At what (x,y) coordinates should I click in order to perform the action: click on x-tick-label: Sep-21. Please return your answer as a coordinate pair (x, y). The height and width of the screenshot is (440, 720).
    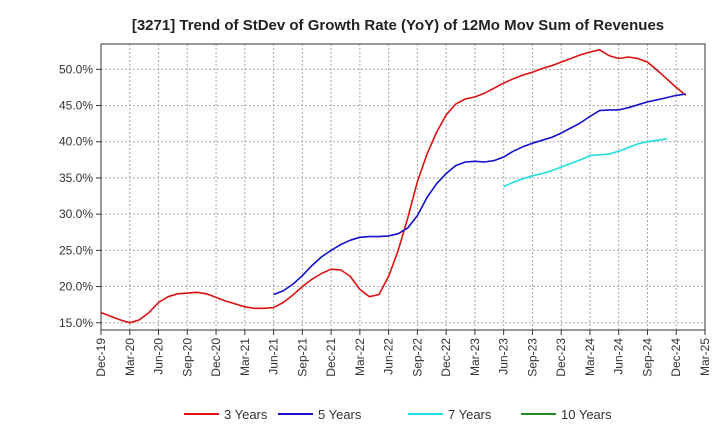
    Looking at the image, I should click on (302, 357).